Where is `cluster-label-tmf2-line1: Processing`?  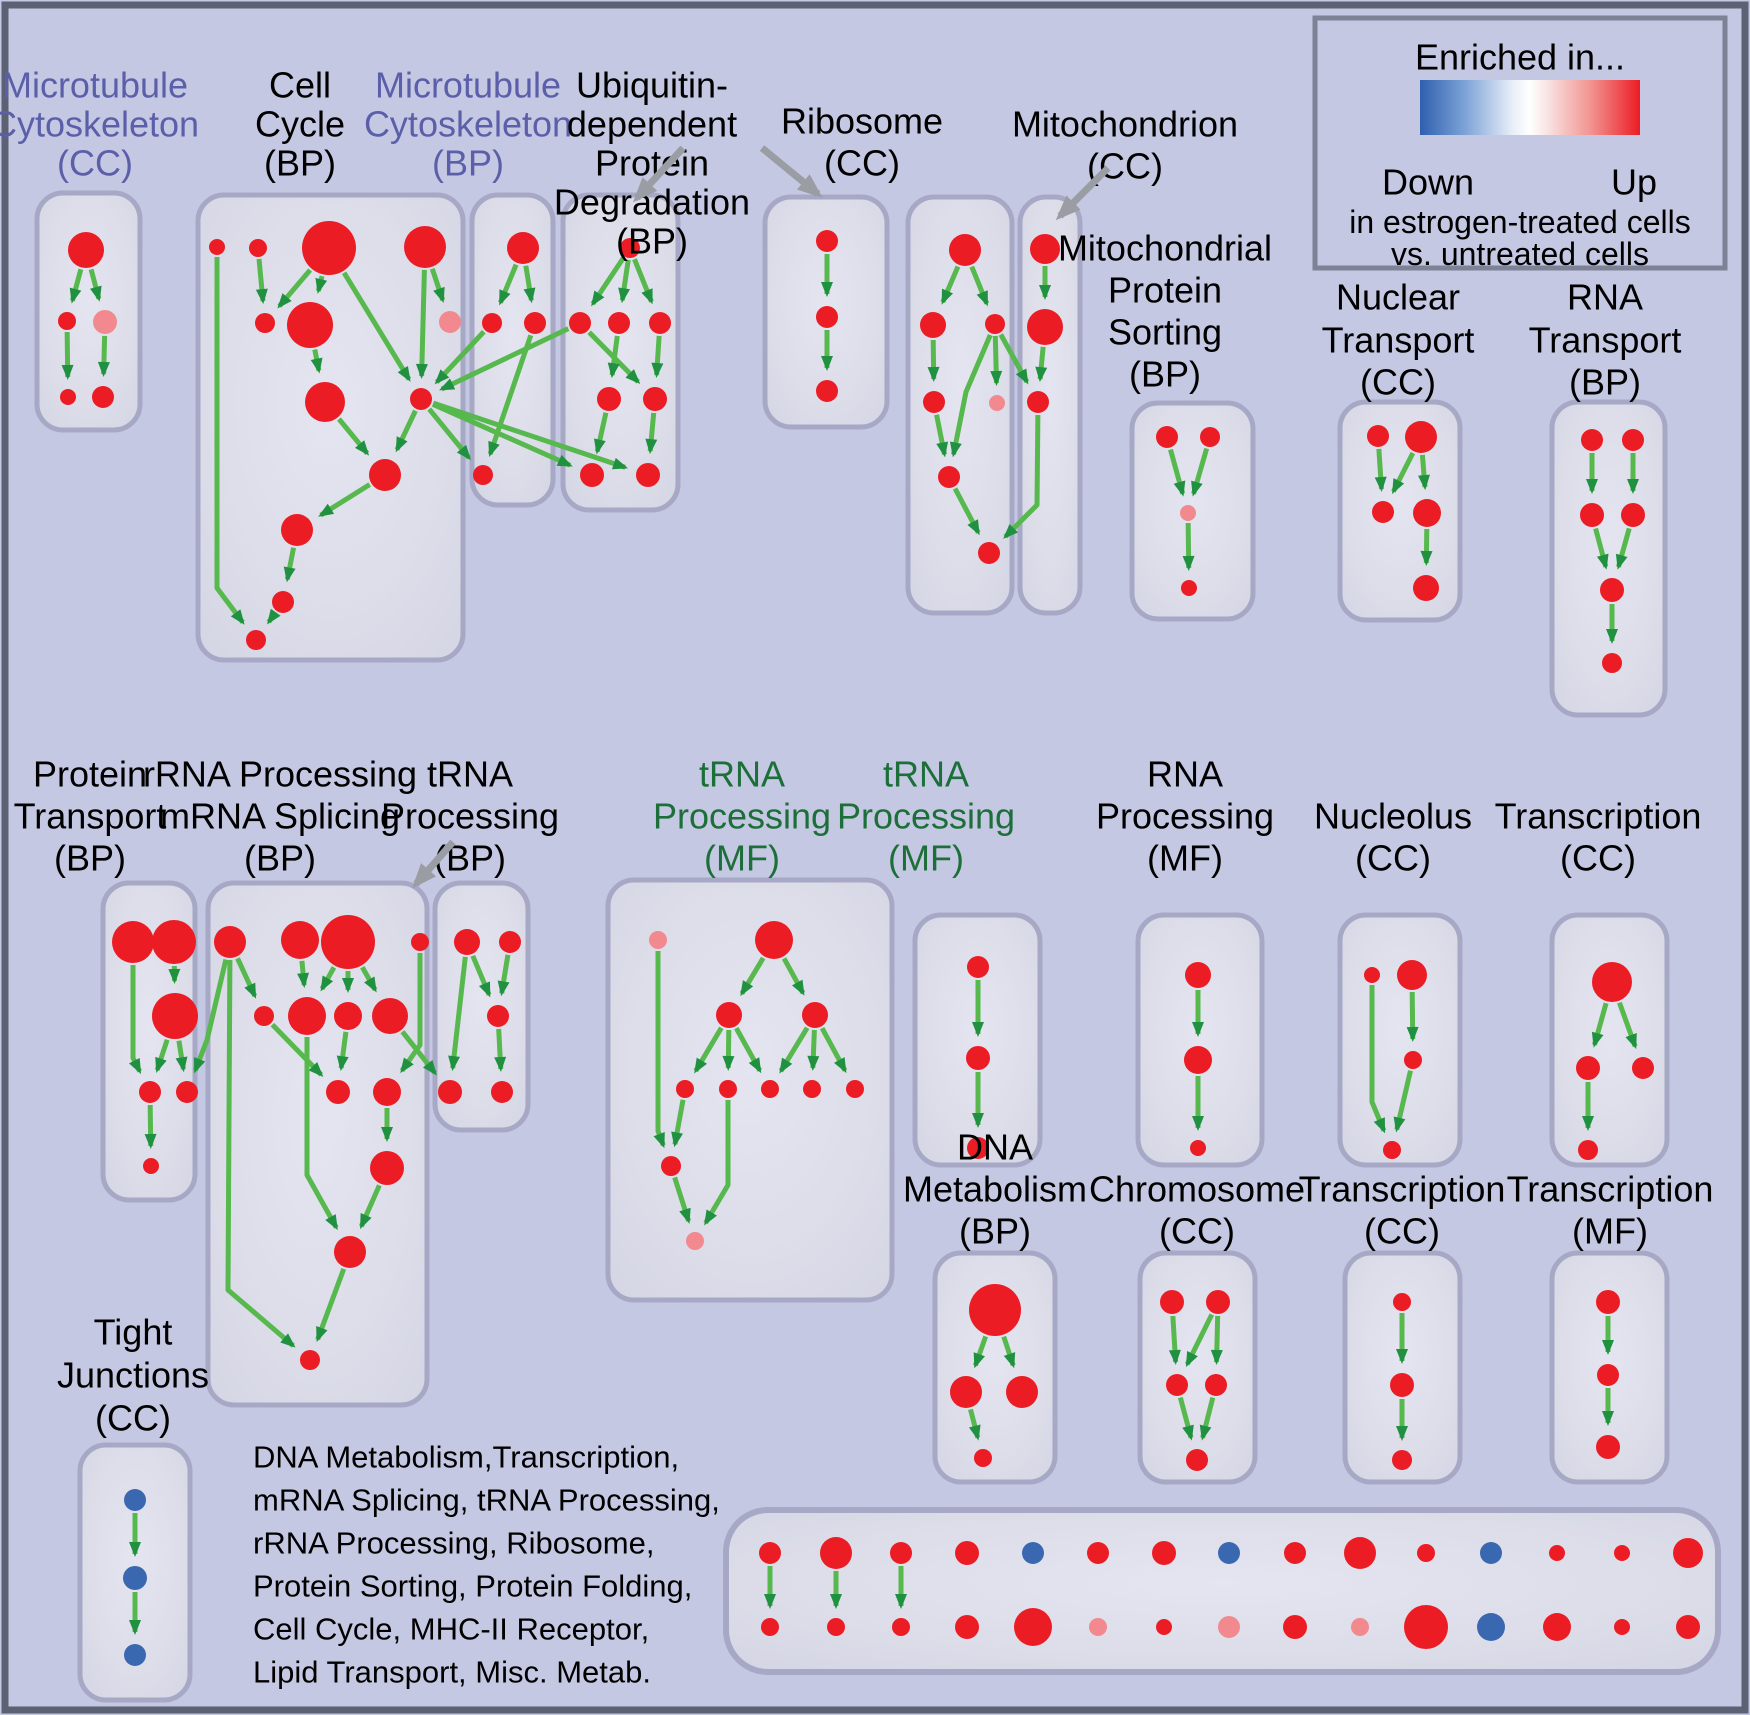
cluster-label-tmf2-line1: Processing is located at coordinates (926, 816).